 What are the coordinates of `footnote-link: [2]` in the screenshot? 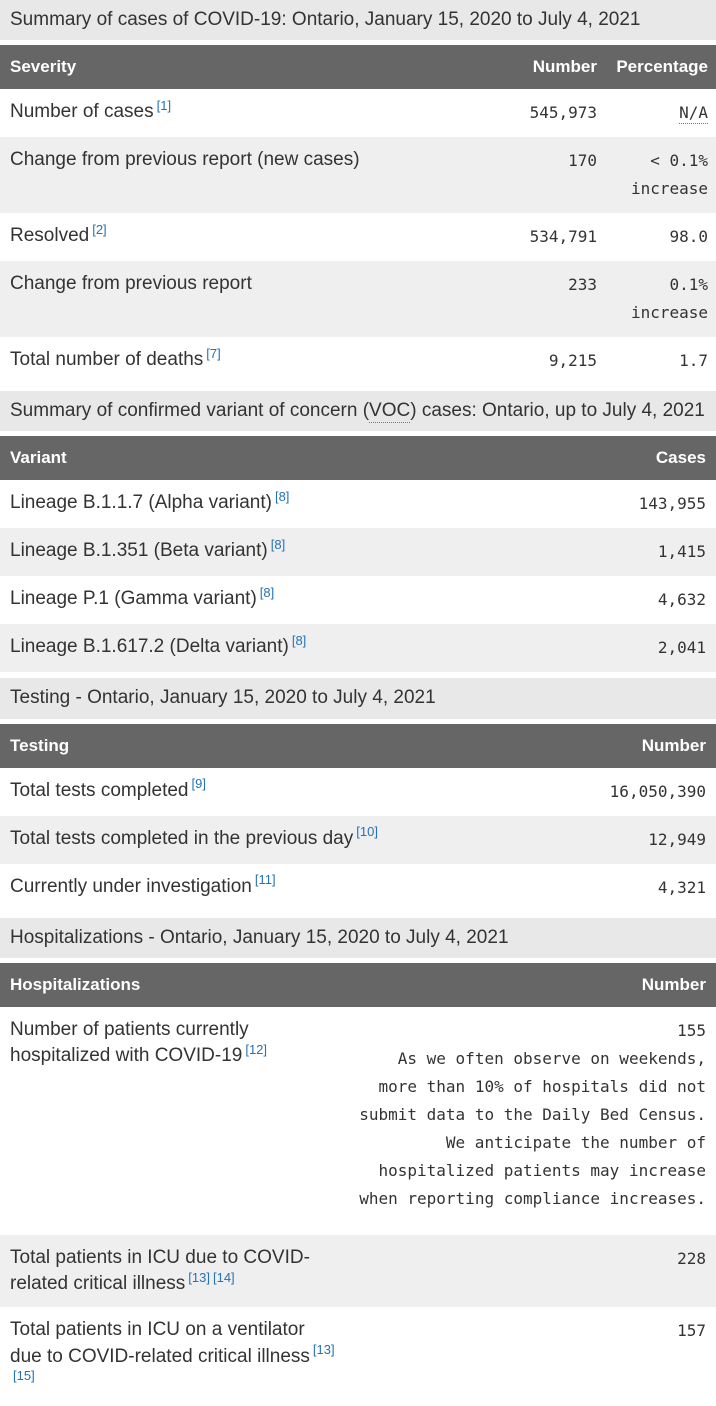 It's located at (99, 229).